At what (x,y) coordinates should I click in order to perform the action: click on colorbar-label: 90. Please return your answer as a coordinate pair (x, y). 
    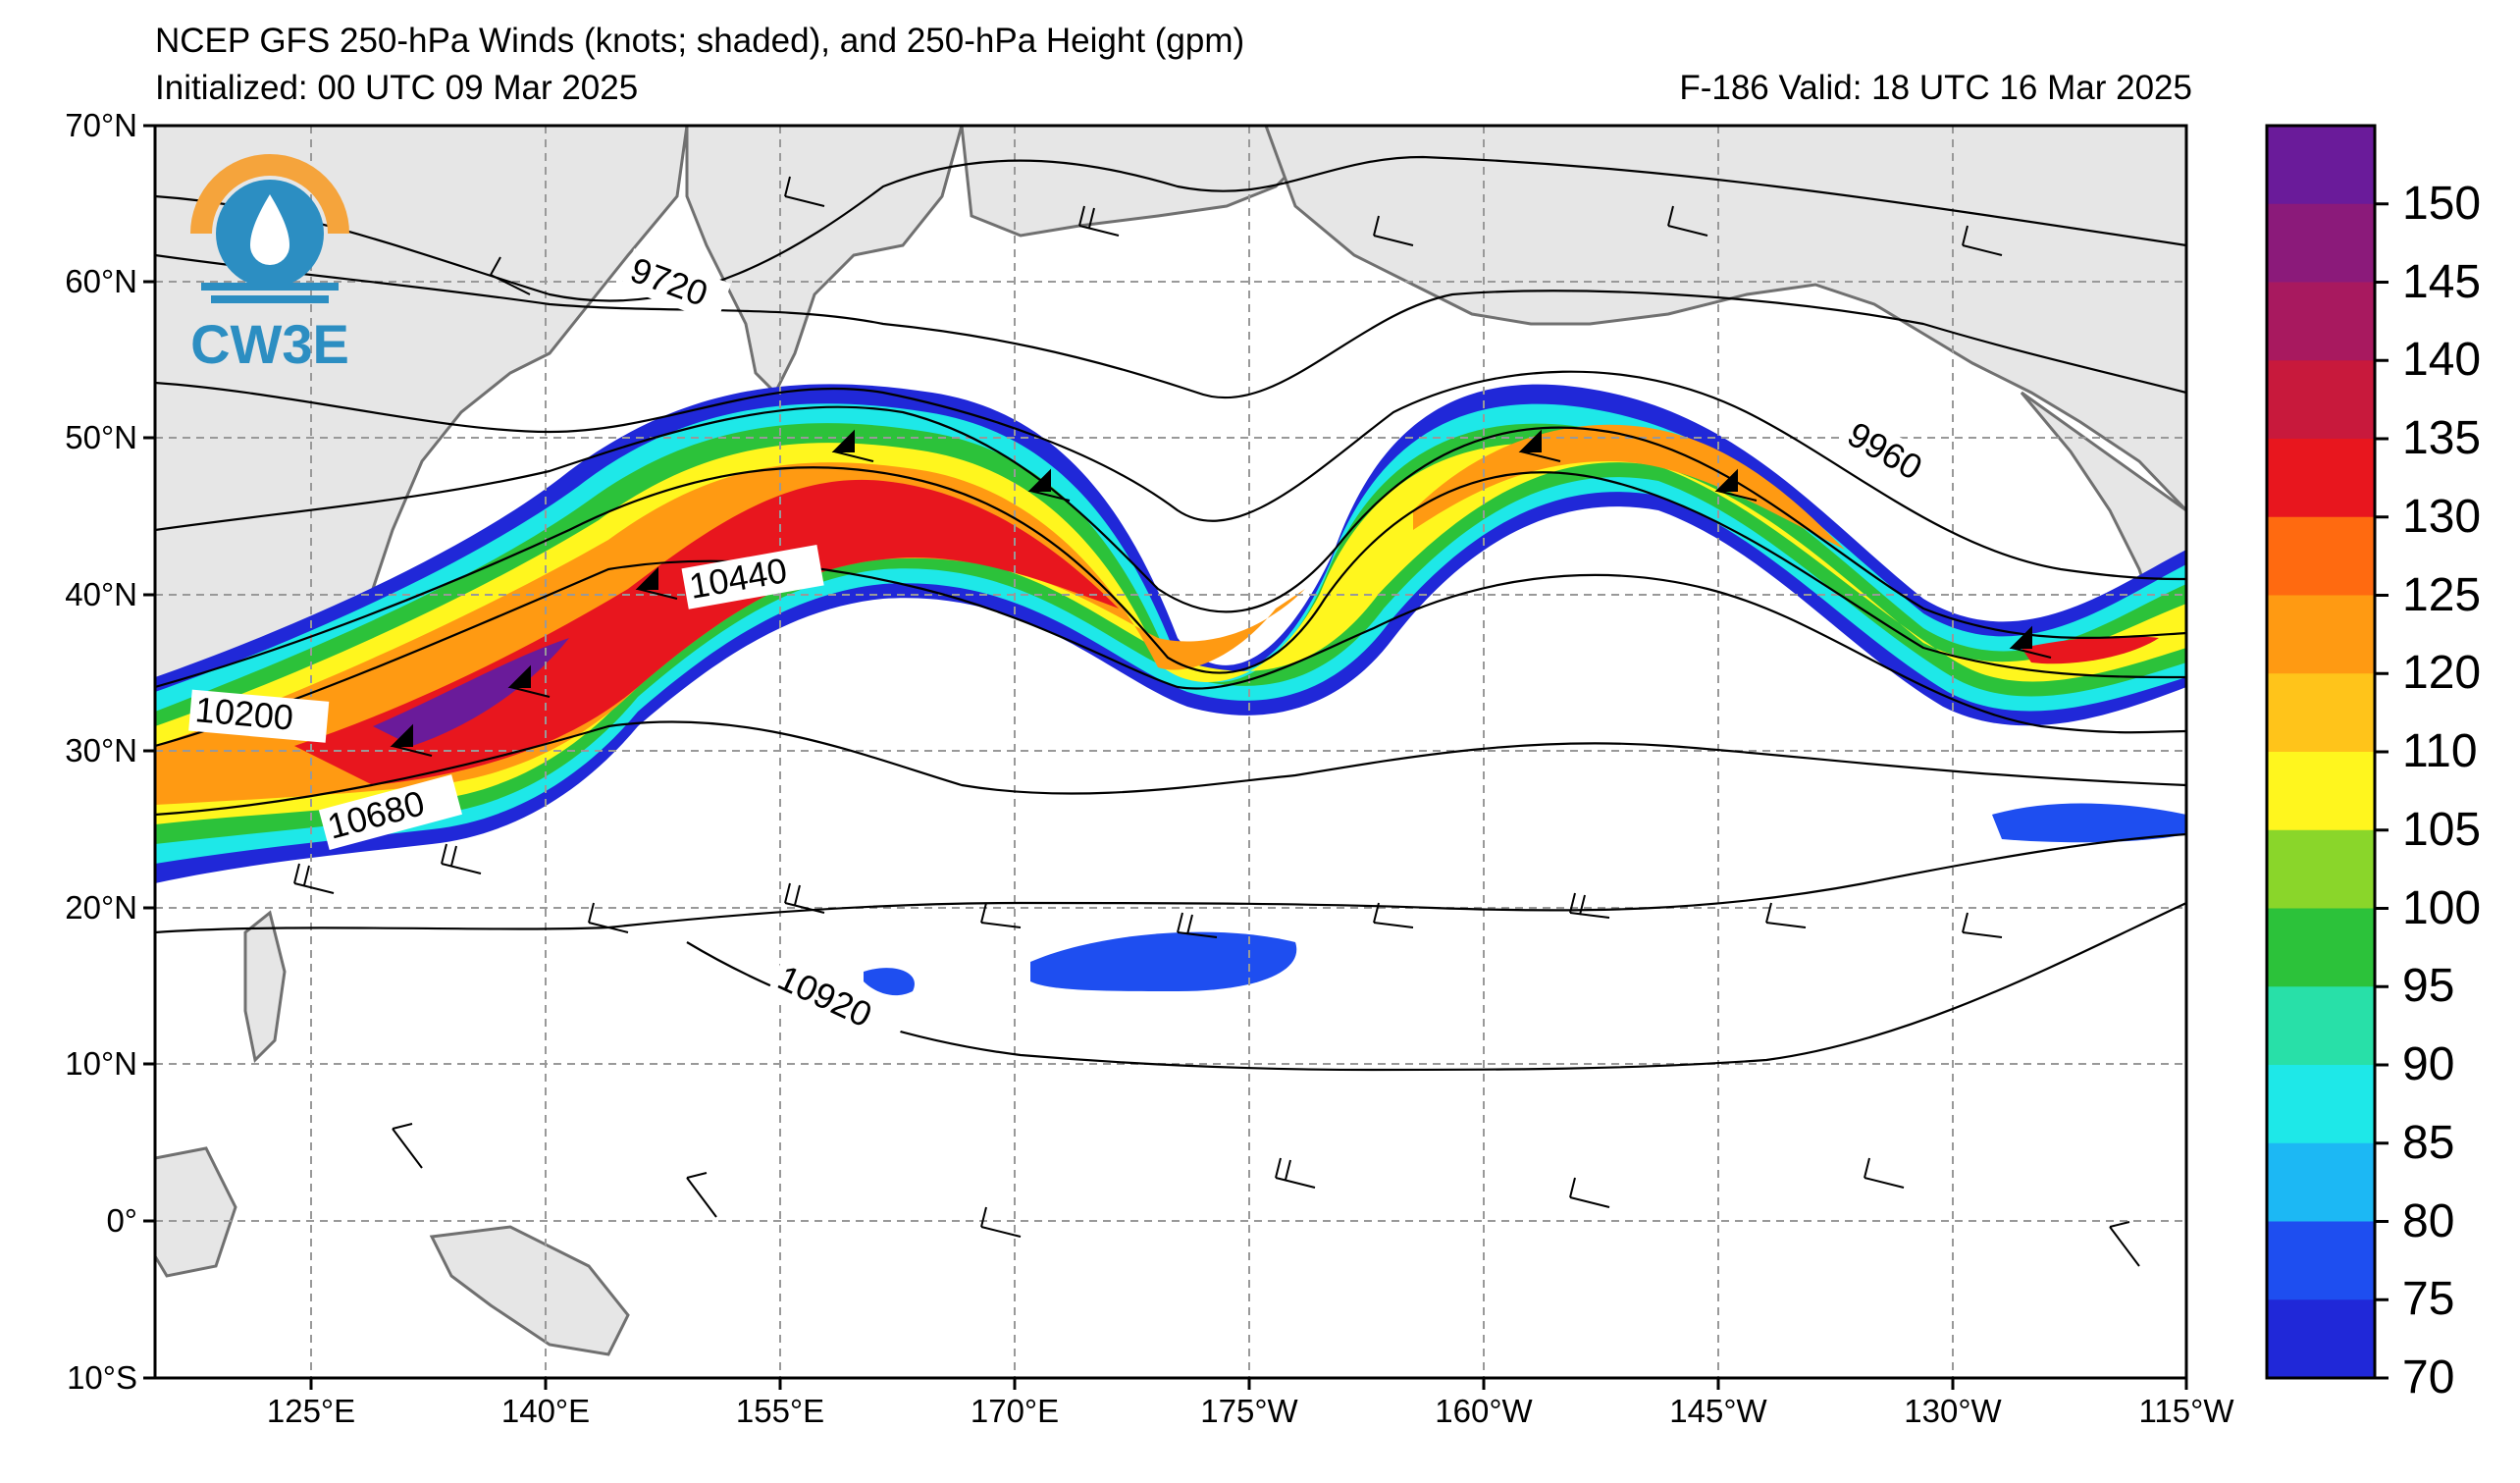
    Looking at the image, I should click on (2428, 1064).